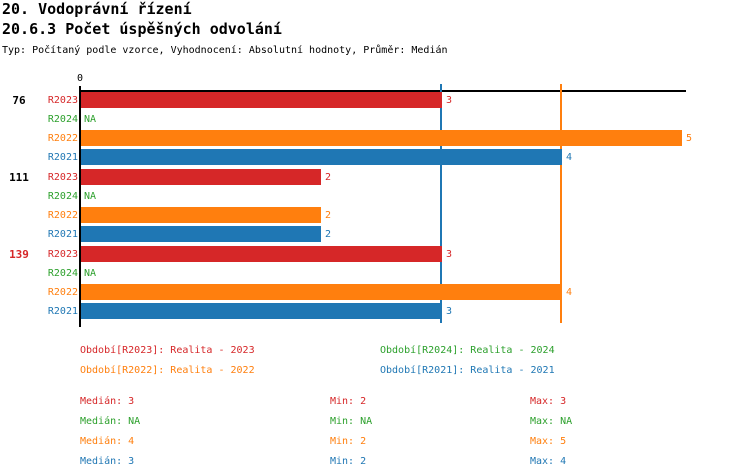 The image size is (750, 476). I want to click on chart-title: 20.6.3 Počet úspěšných odvolání, so click(142, 29).